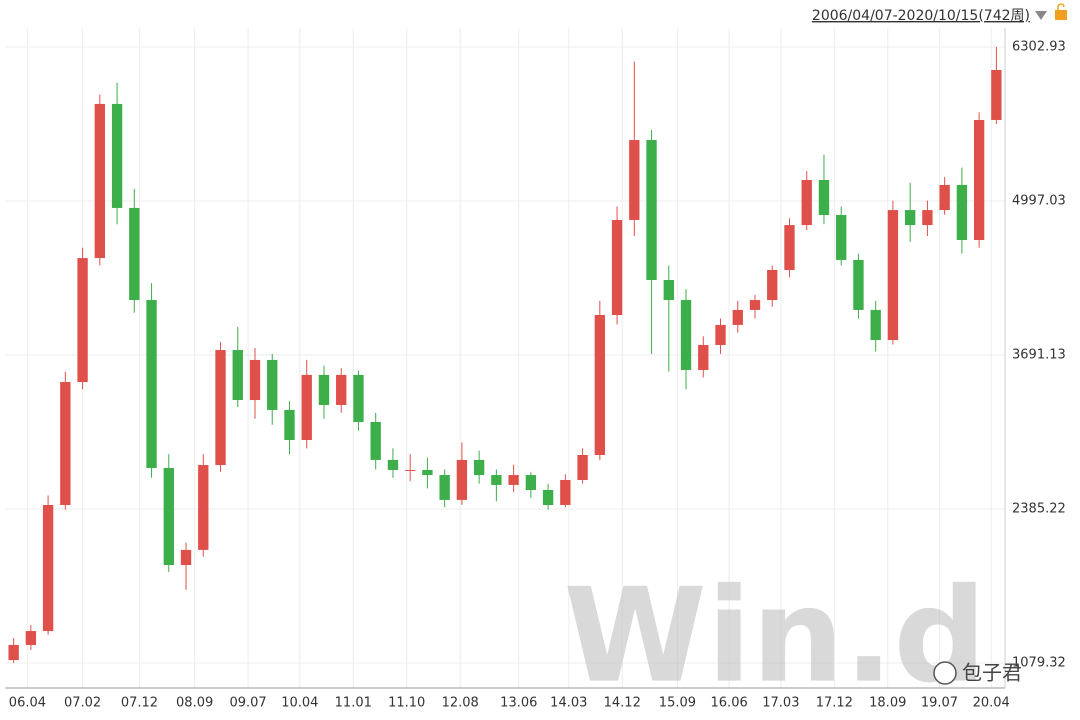 The image size is (1080, 720). I want to click on credit: 包子君, so click(992, 673).